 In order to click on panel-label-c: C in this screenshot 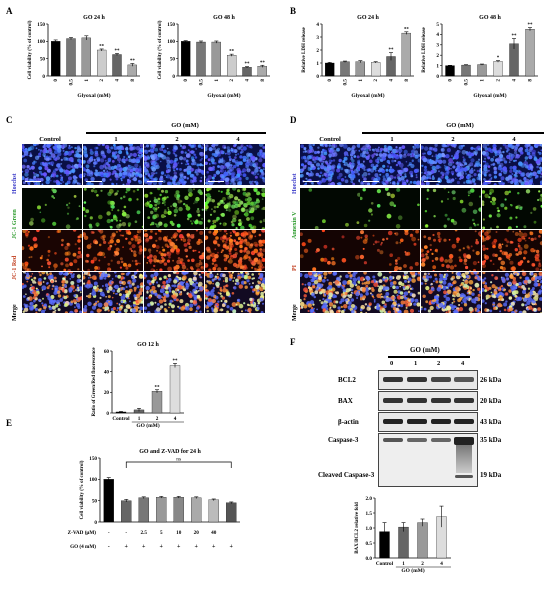, I will do `click(9, 120)`.